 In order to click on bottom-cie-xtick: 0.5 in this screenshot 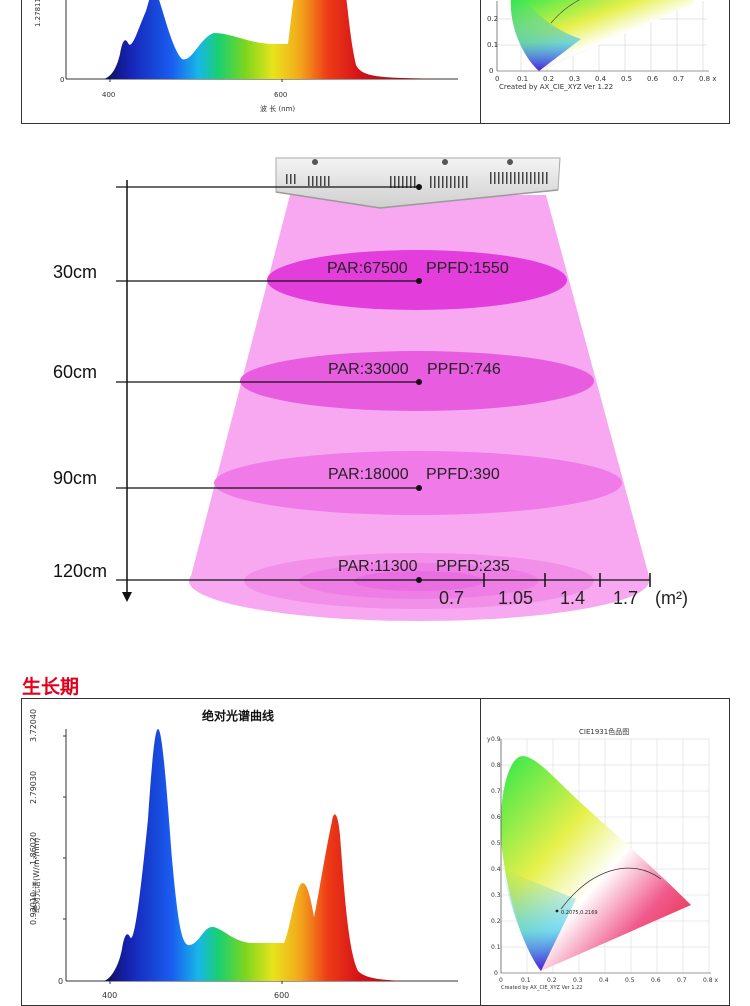, I will do `click(630, 980)`.